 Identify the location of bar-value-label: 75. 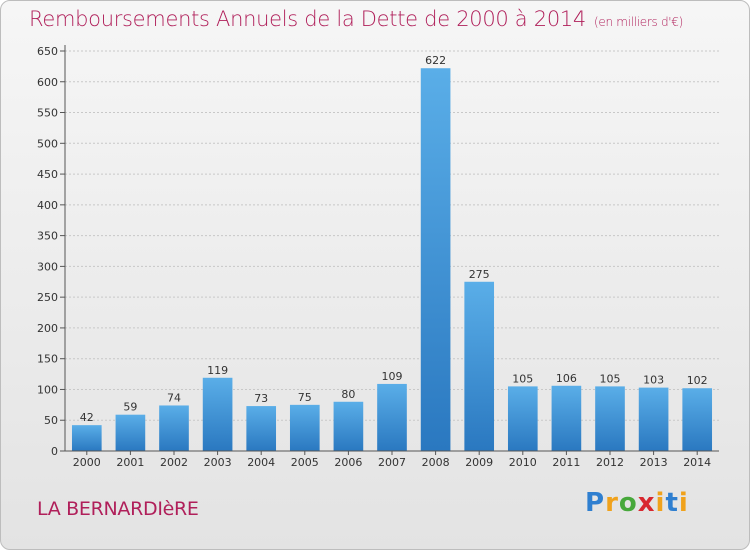
(305, 397).